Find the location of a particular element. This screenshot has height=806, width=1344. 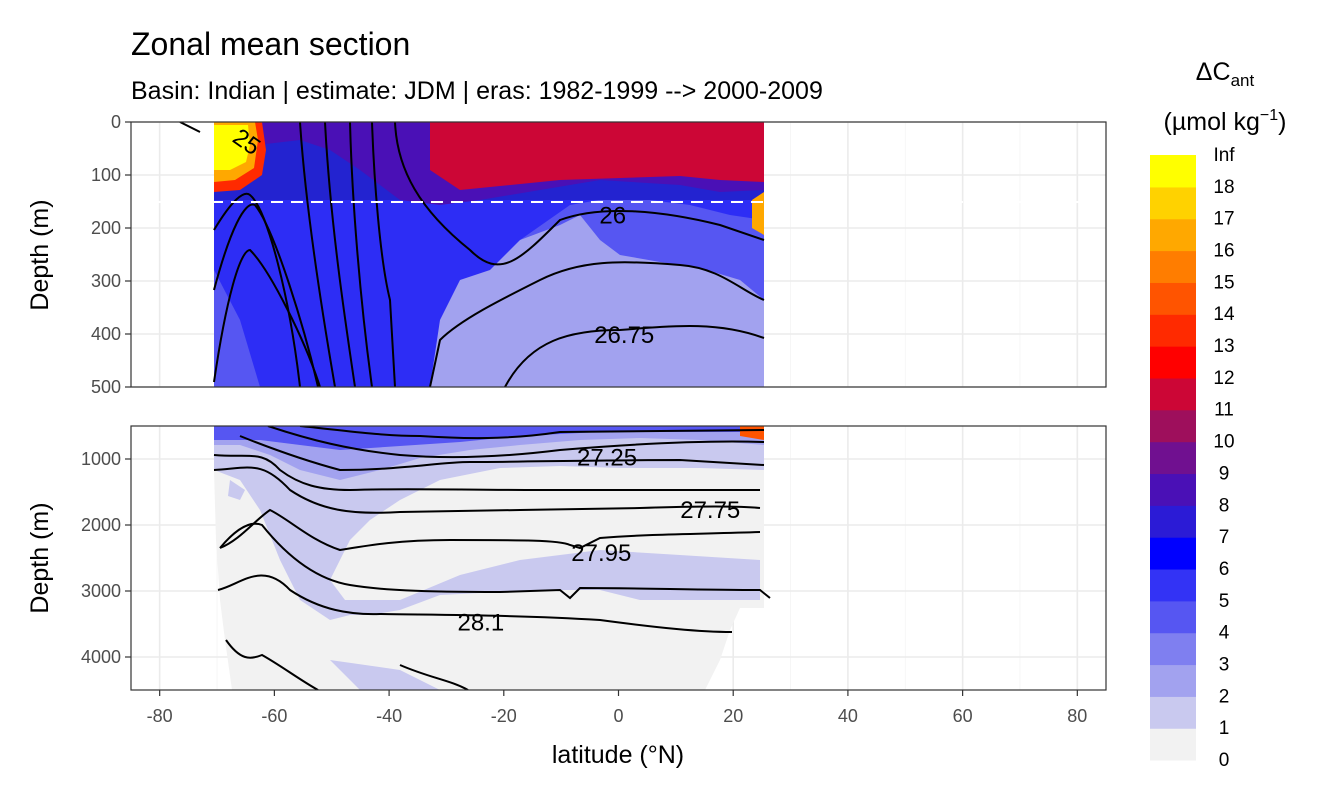

legend-level-label: 6 is located at coordinates (1224, 569).